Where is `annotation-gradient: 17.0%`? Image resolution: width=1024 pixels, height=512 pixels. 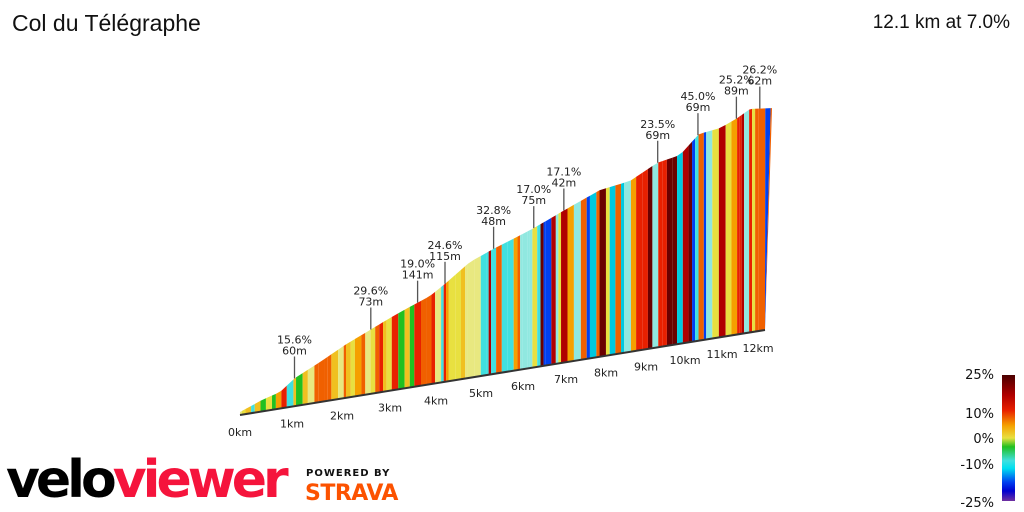
annotation-gradient: 17.0% is located at coordinates (533, 189).